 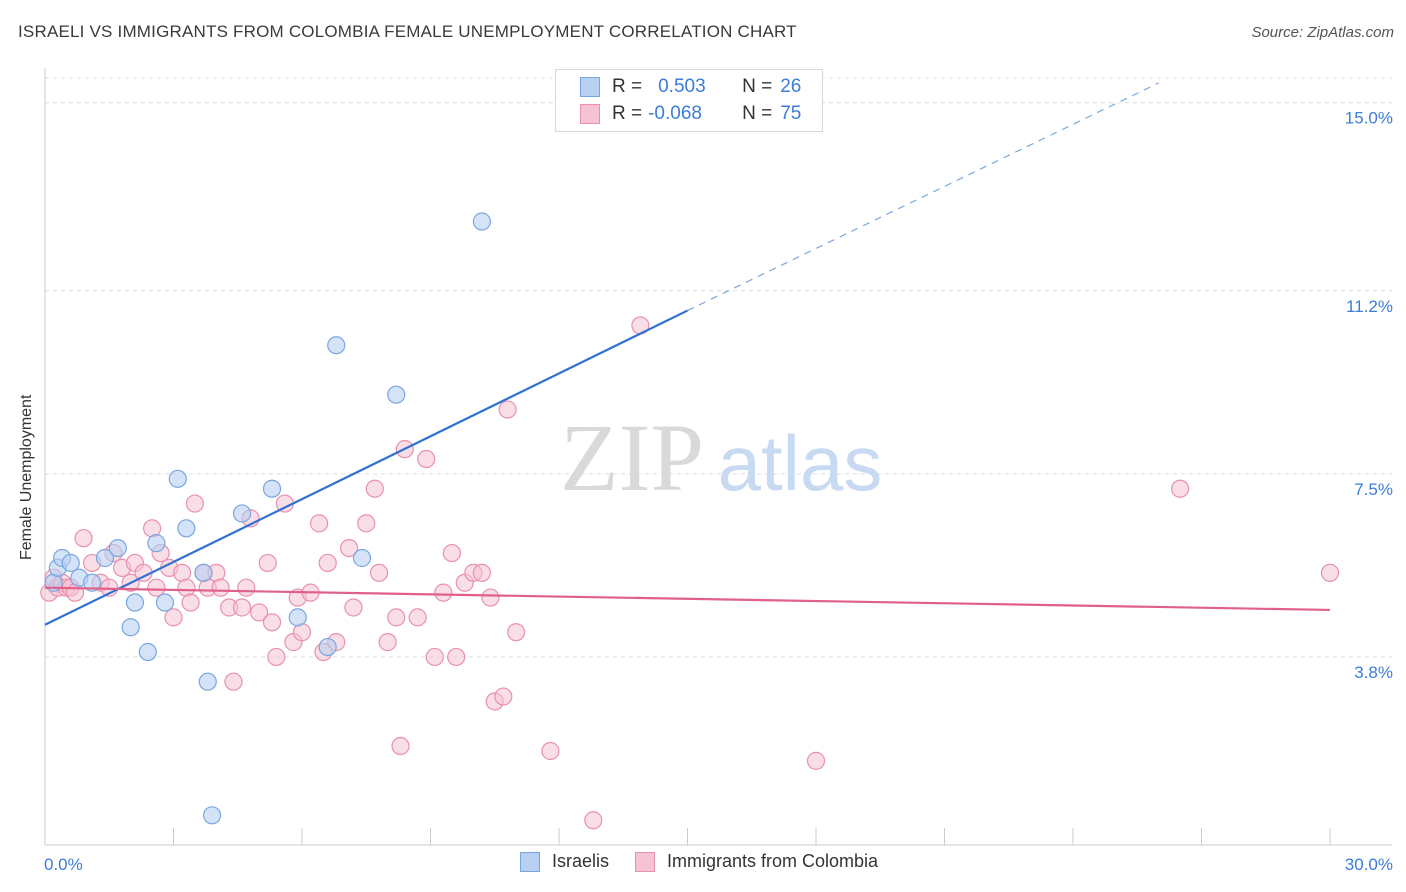 I want to click on legend-item-colombia: Immigrants from Colombia, so click(x=756, y=861).